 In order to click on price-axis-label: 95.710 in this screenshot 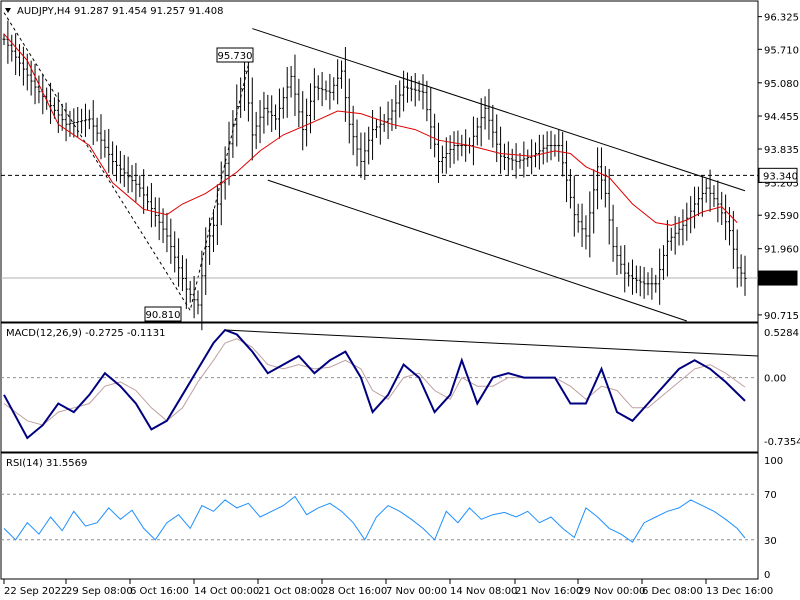, I will do `click(781, 50)`.